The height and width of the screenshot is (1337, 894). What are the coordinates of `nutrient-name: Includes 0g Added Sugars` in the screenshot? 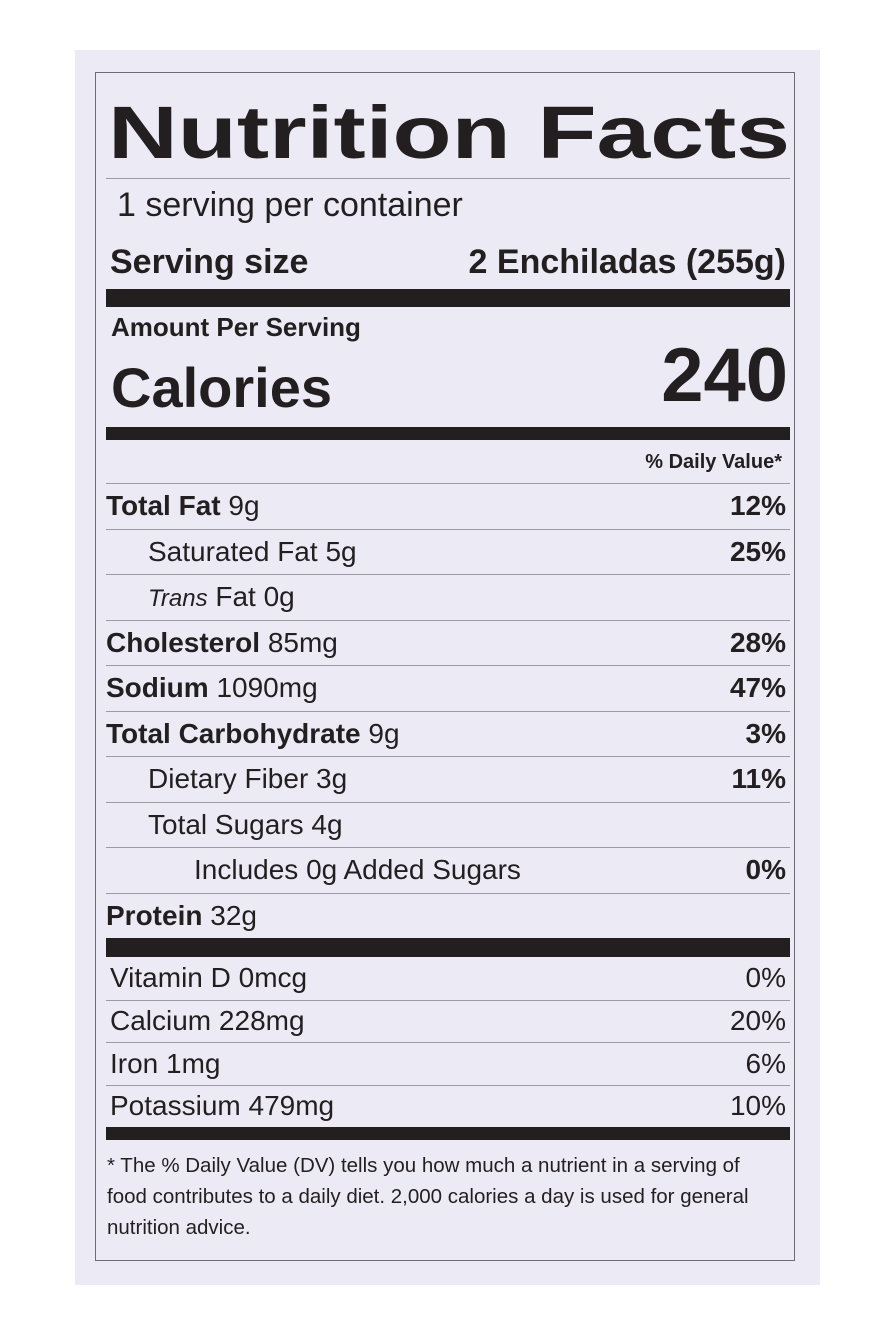 It's located at (357, 870).